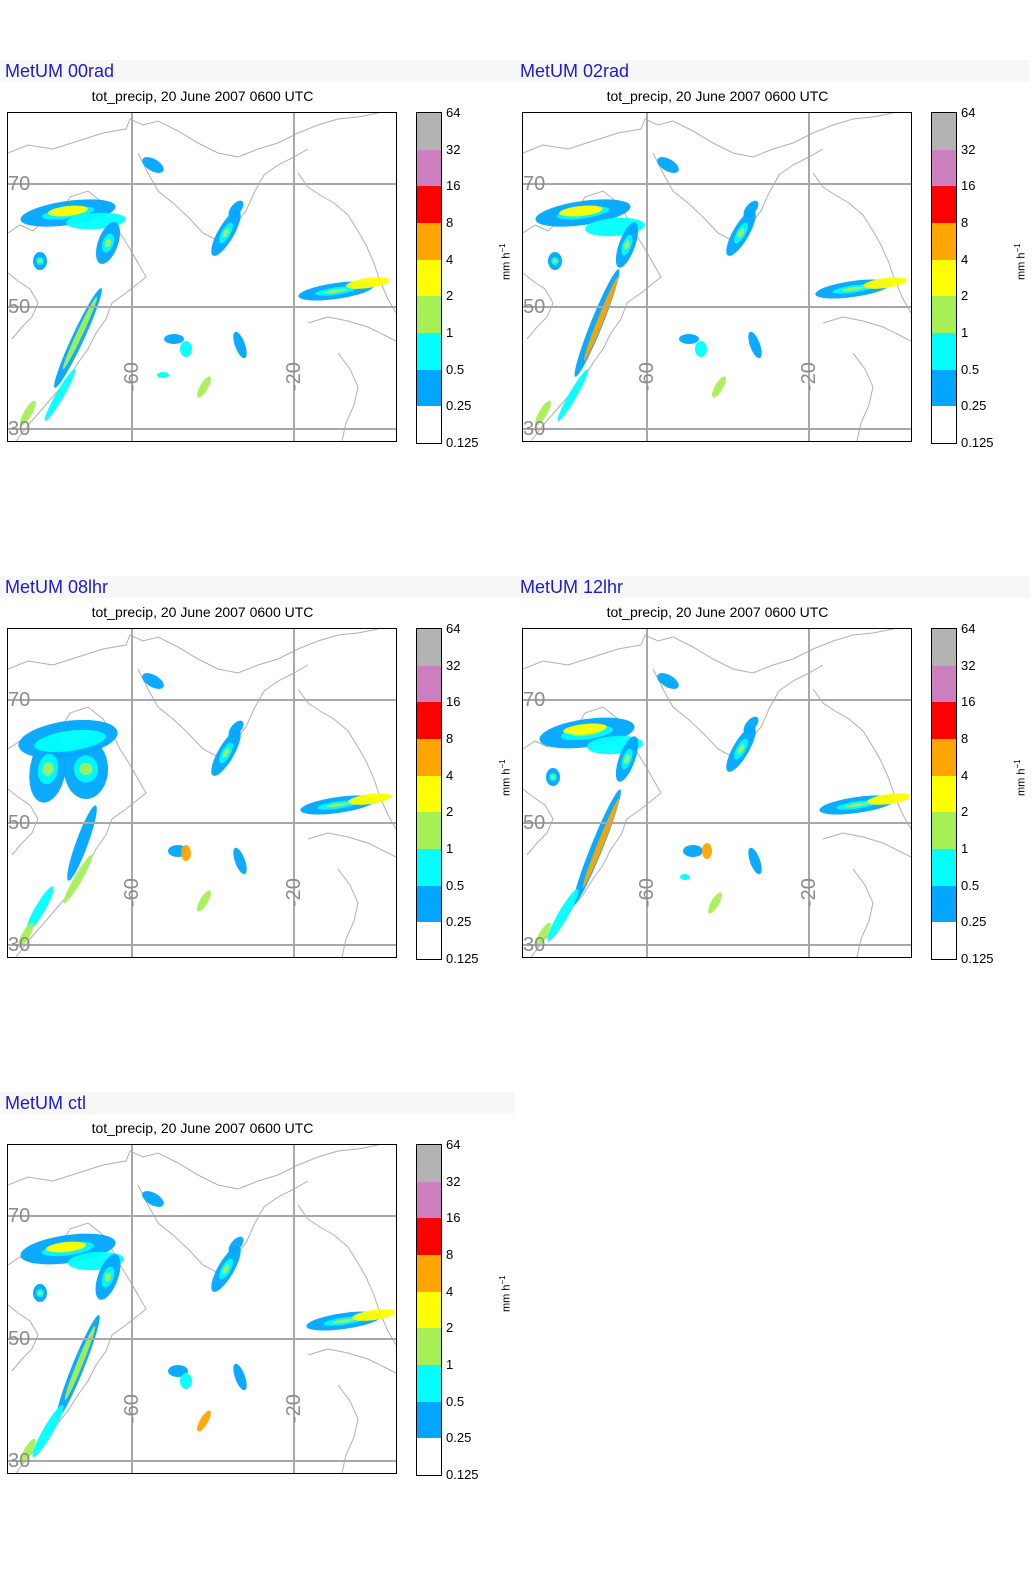  I want to click on colorbar-tick-label: 32, so click(453, 1181).